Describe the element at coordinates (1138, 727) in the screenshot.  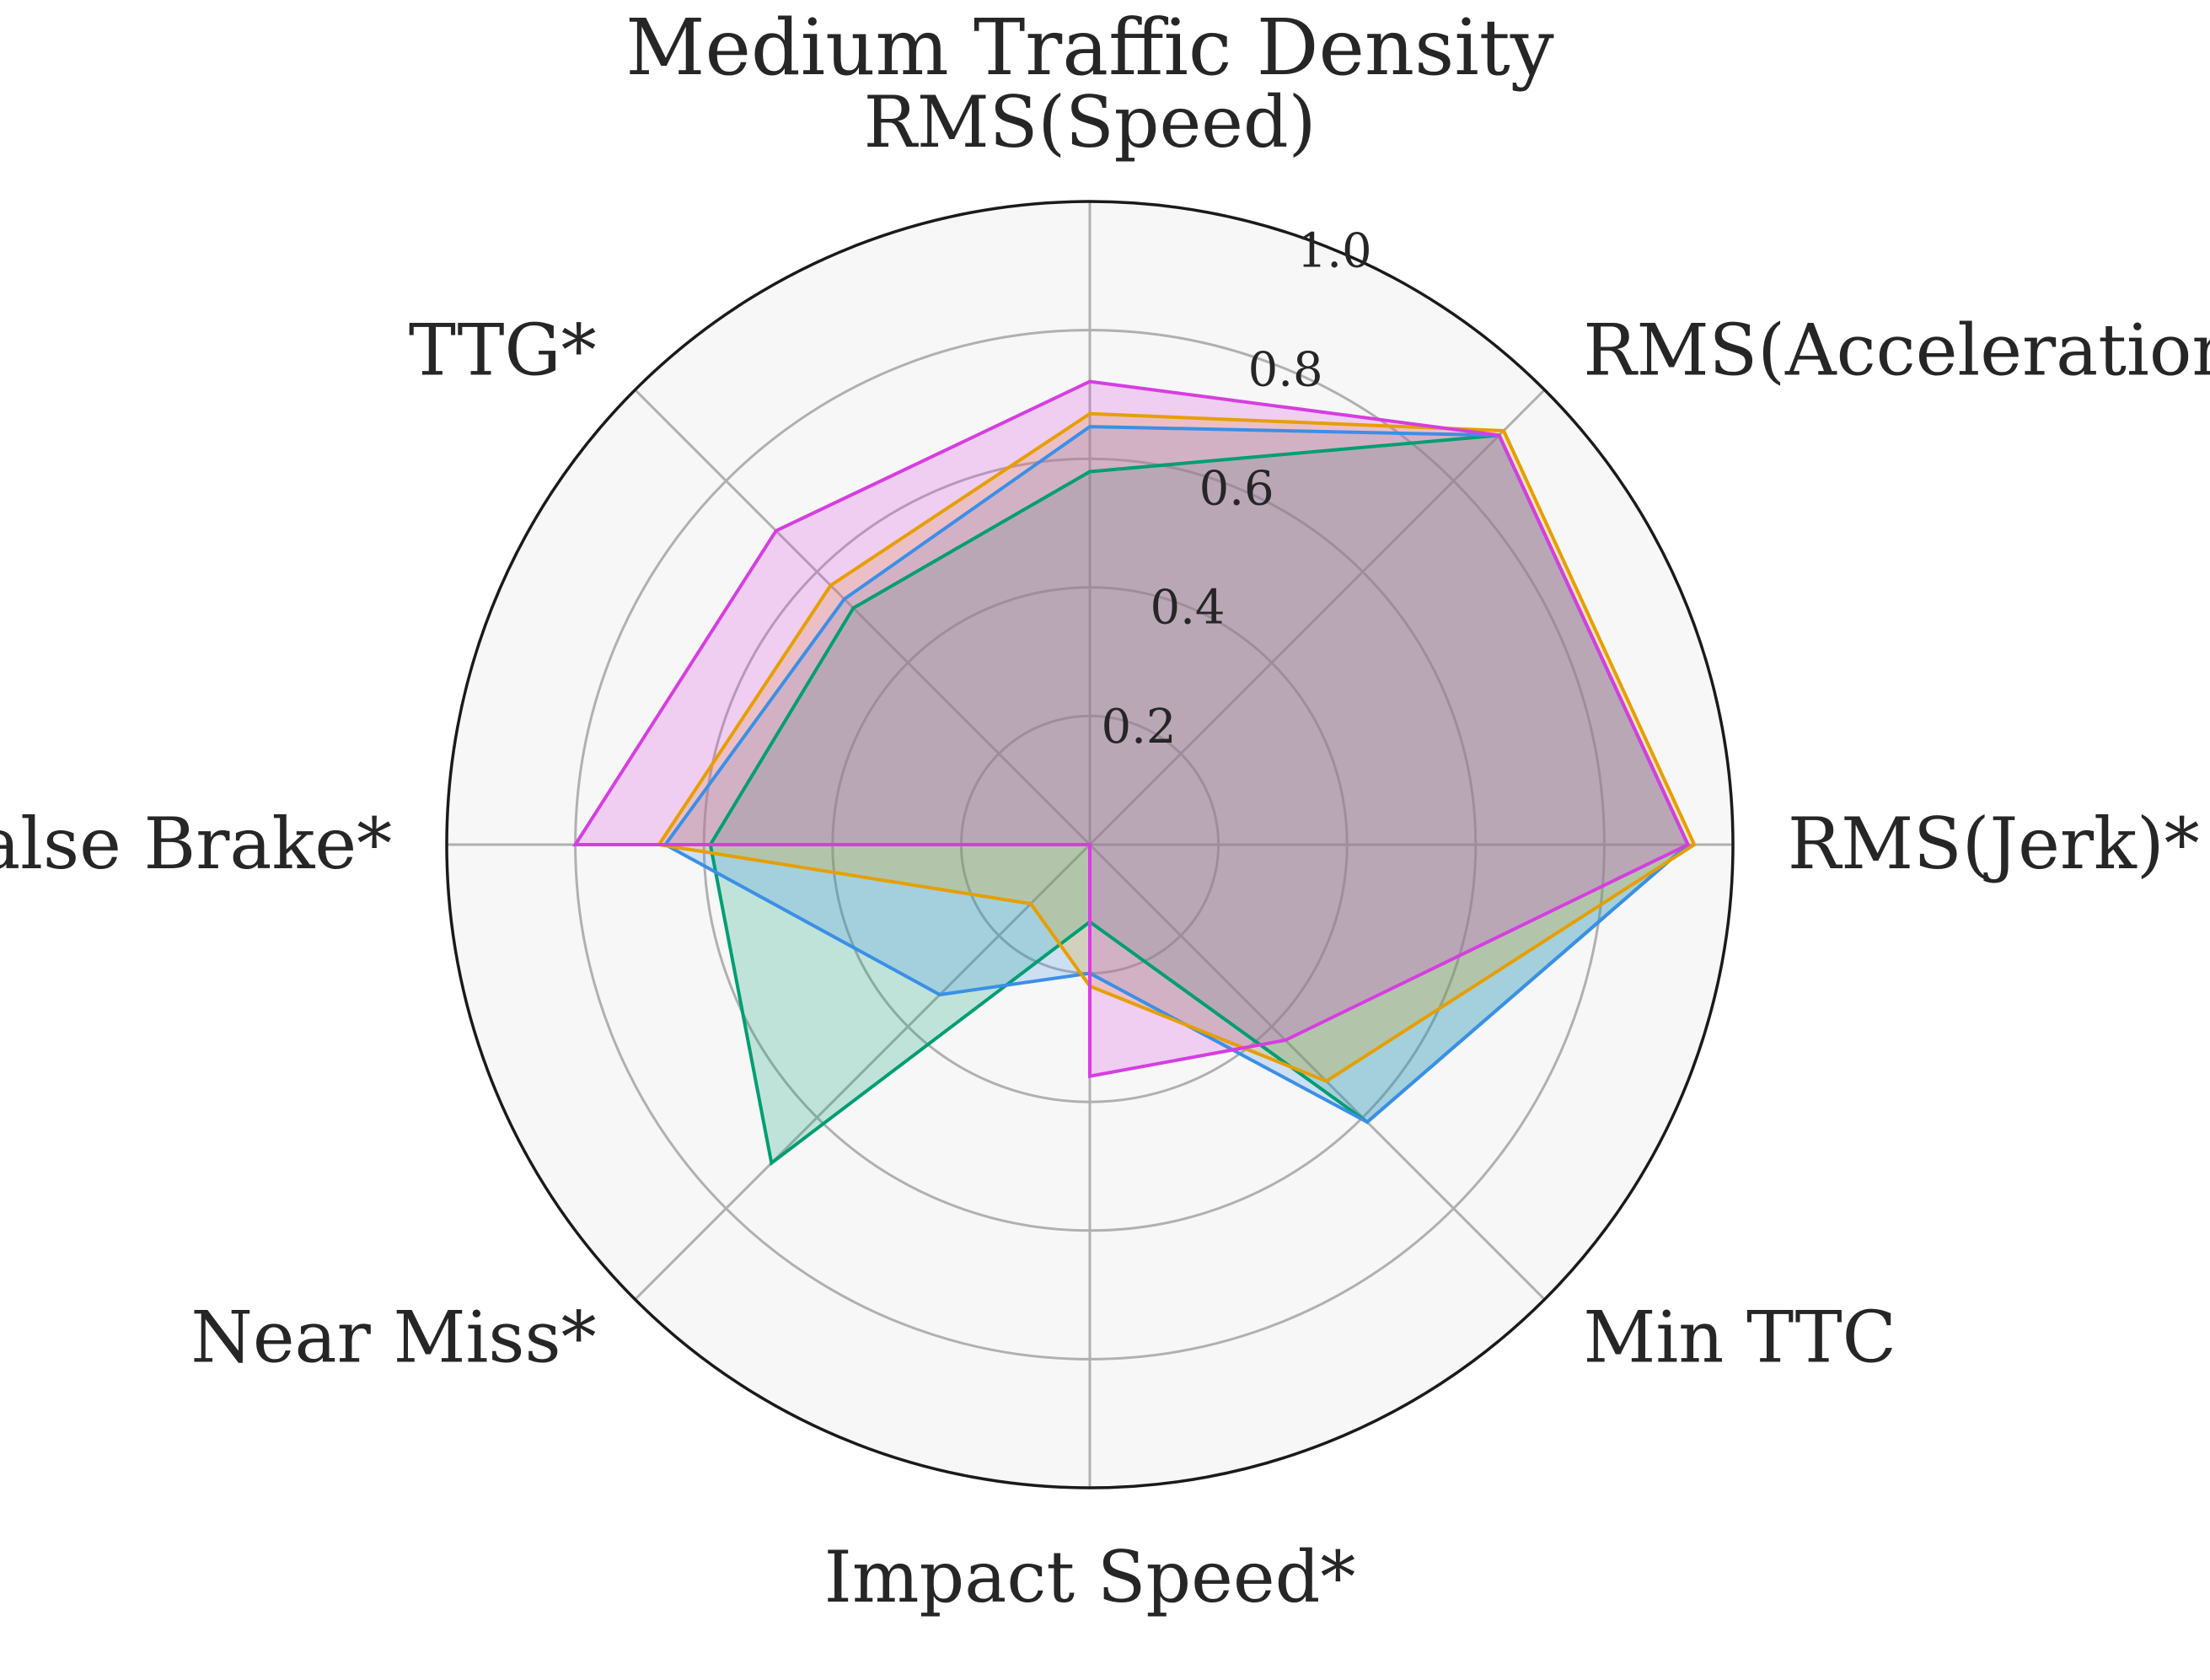
I see `radial-tick-label: 0.2` at that location.